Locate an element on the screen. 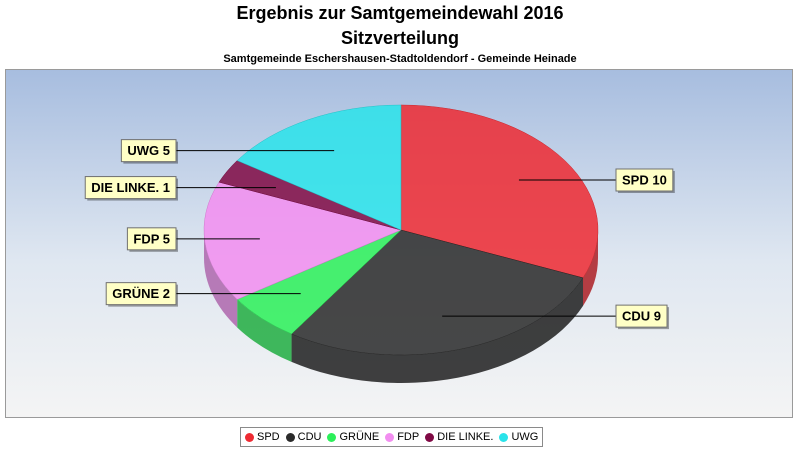 Image resolution: width=800 pixels, height=450 pixels. legend-label: FDP is located at coordinates (408, 437).